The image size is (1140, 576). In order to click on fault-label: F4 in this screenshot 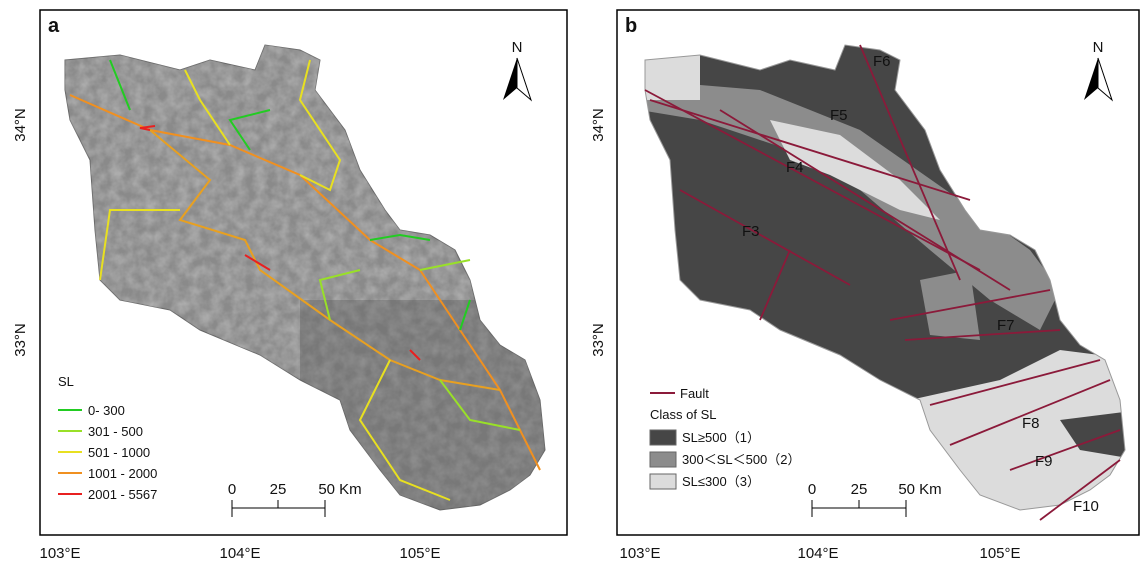, I will do `click(795, 167)`.